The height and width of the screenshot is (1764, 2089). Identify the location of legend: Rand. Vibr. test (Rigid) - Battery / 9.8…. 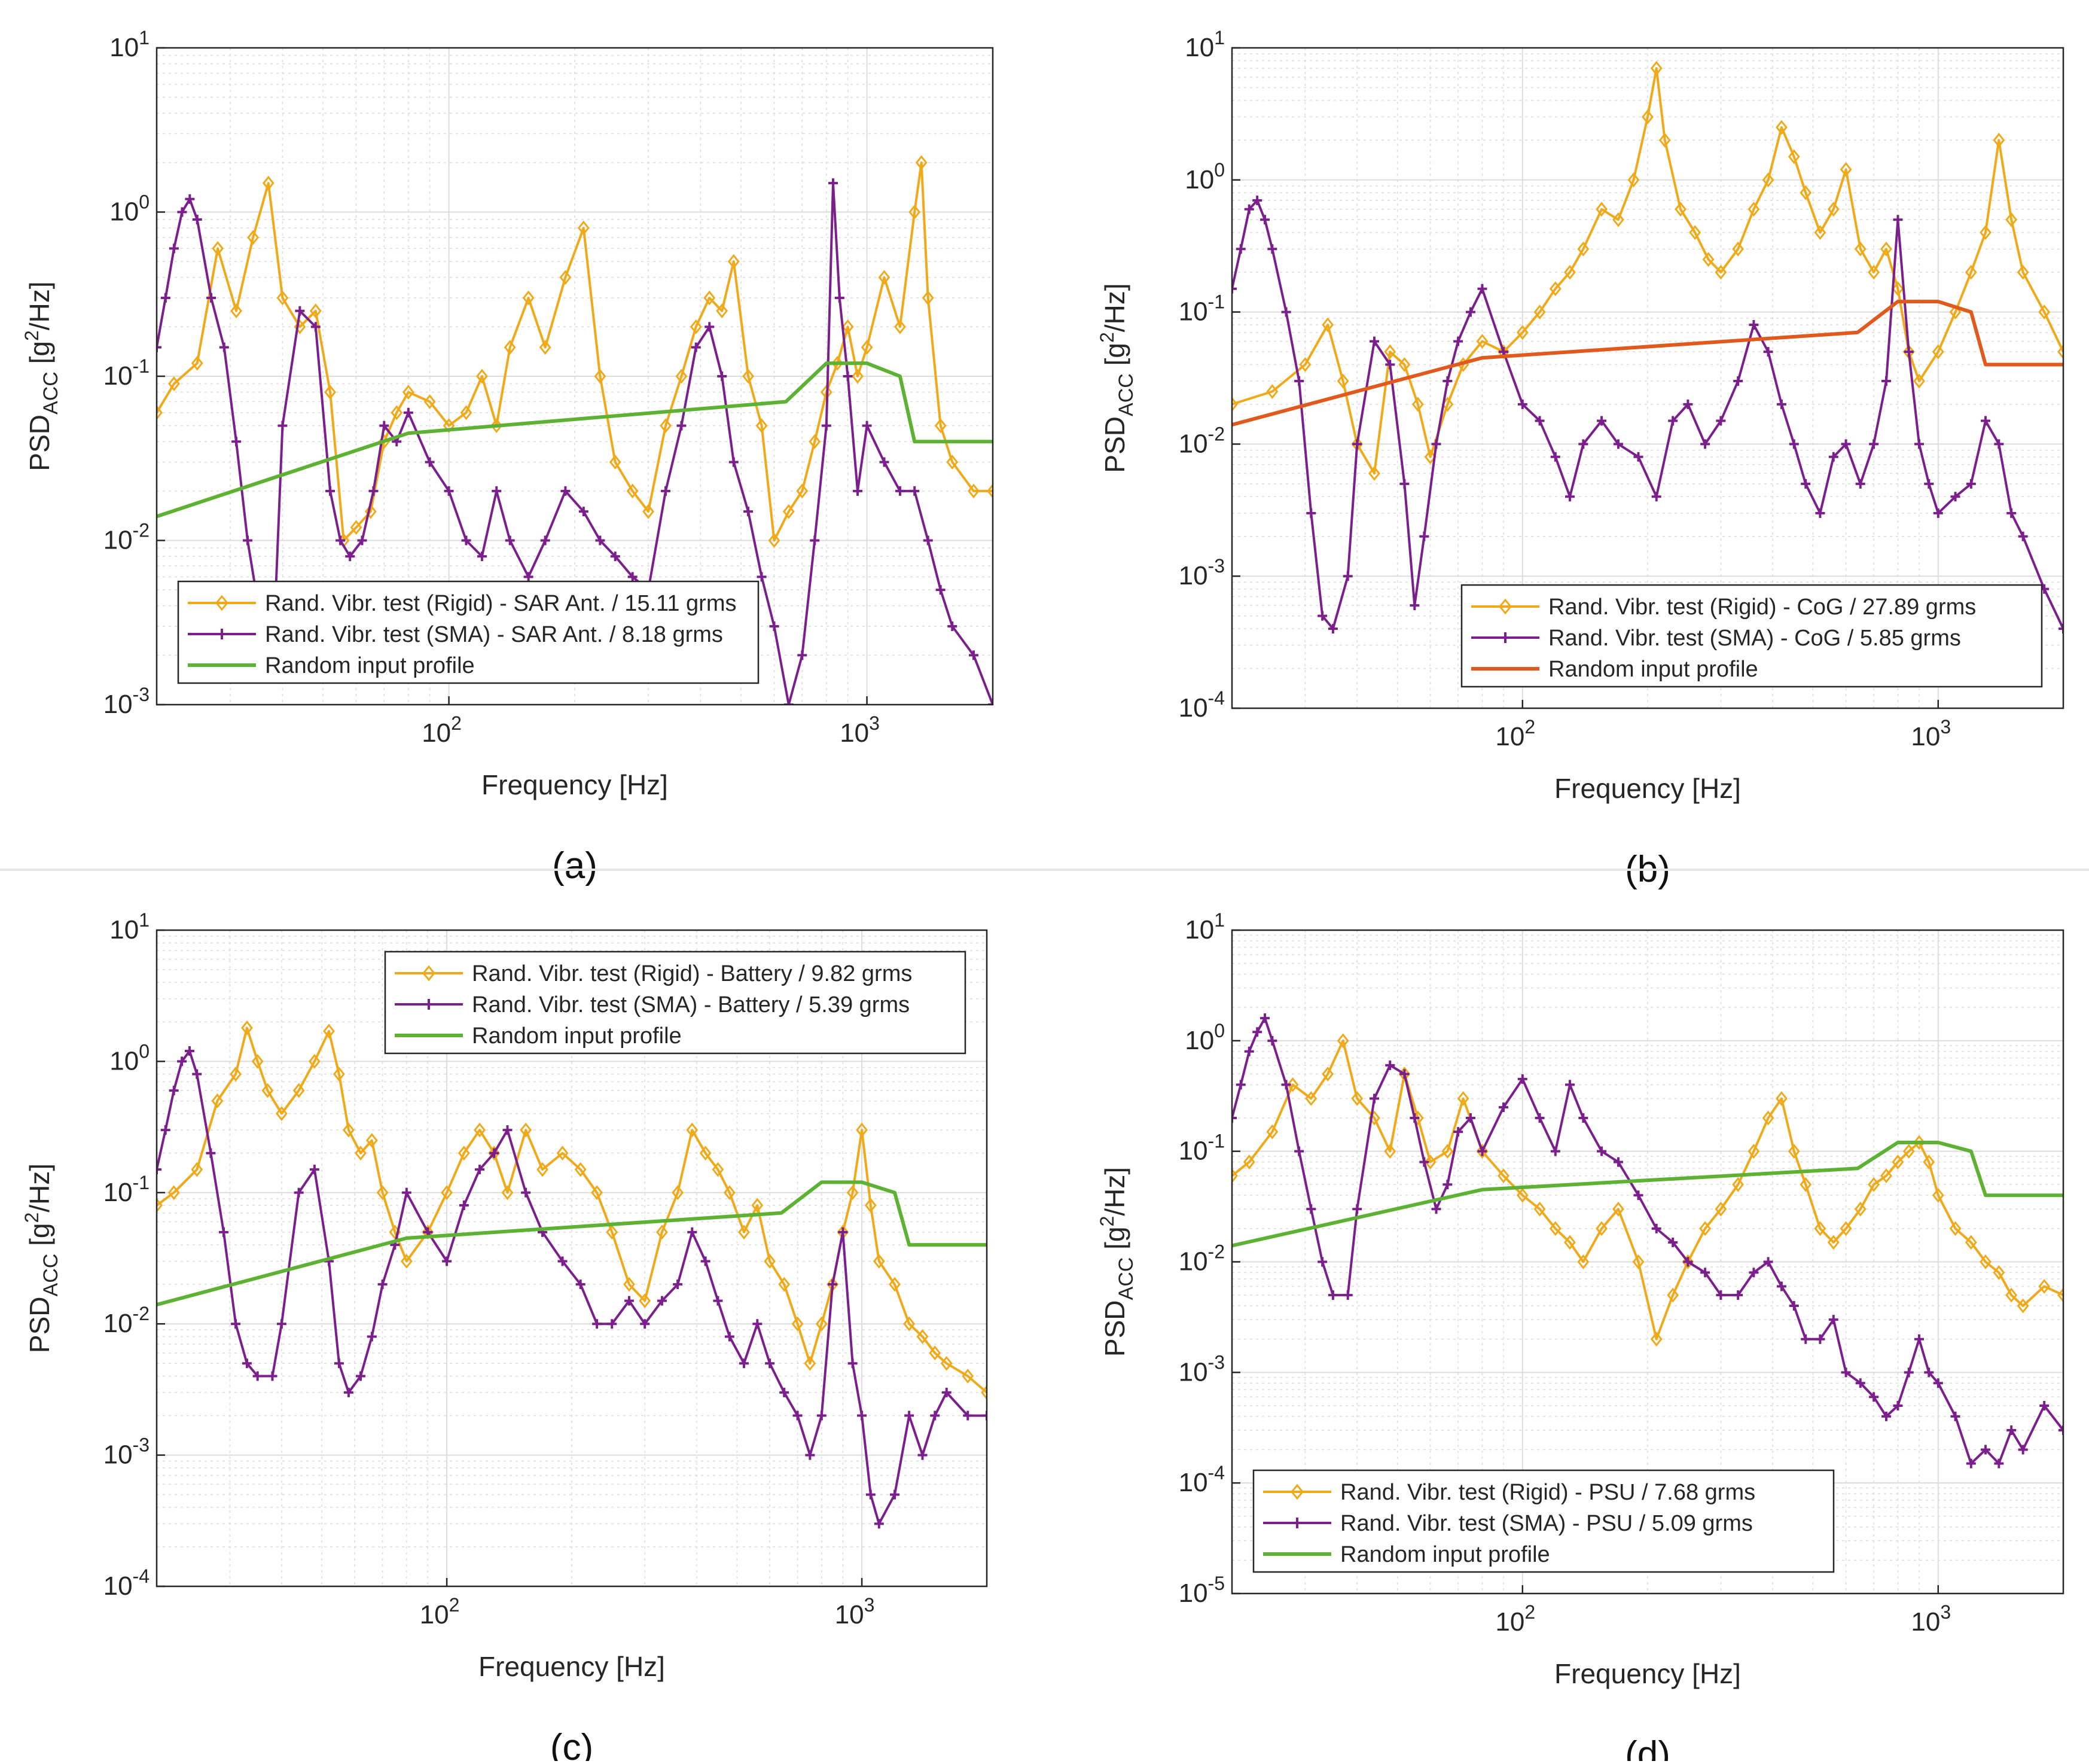
(675, 1002).